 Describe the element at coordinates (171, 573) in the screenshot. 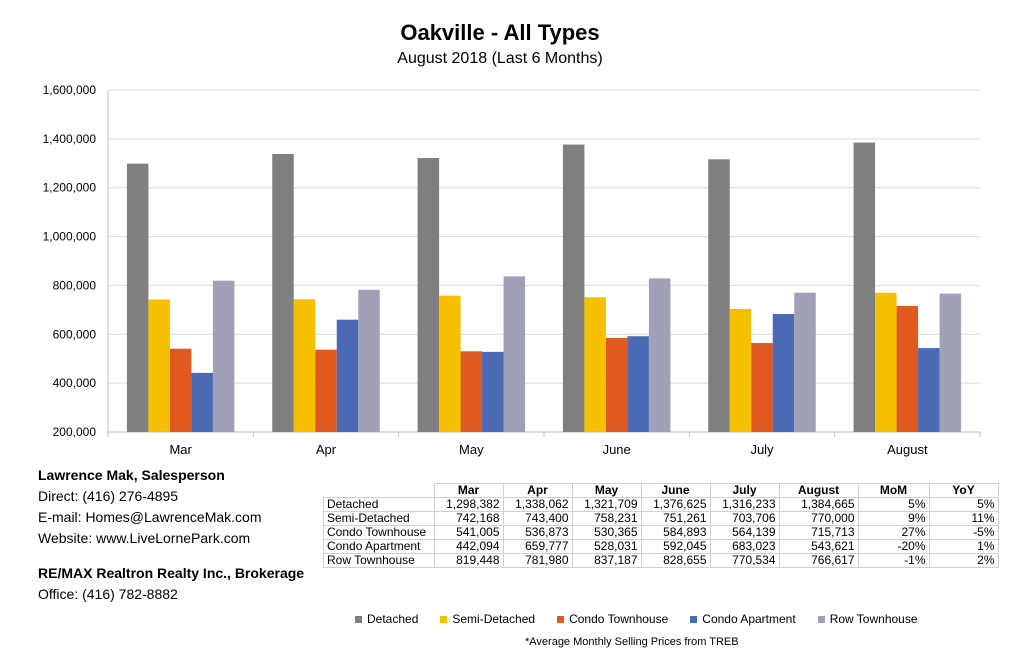

I see `brokerage-name: RE/MAX Realtron Realty Inc., Brokerage` at that location.